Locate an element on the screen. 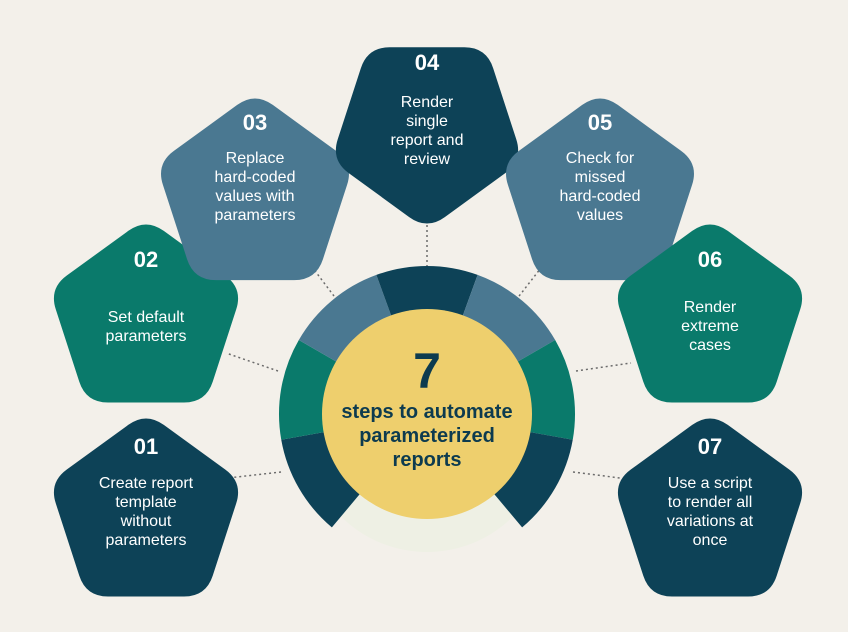 The height and width of the screenshot is (632, 848). hub-center-circle is located at coordinates (427, 414).